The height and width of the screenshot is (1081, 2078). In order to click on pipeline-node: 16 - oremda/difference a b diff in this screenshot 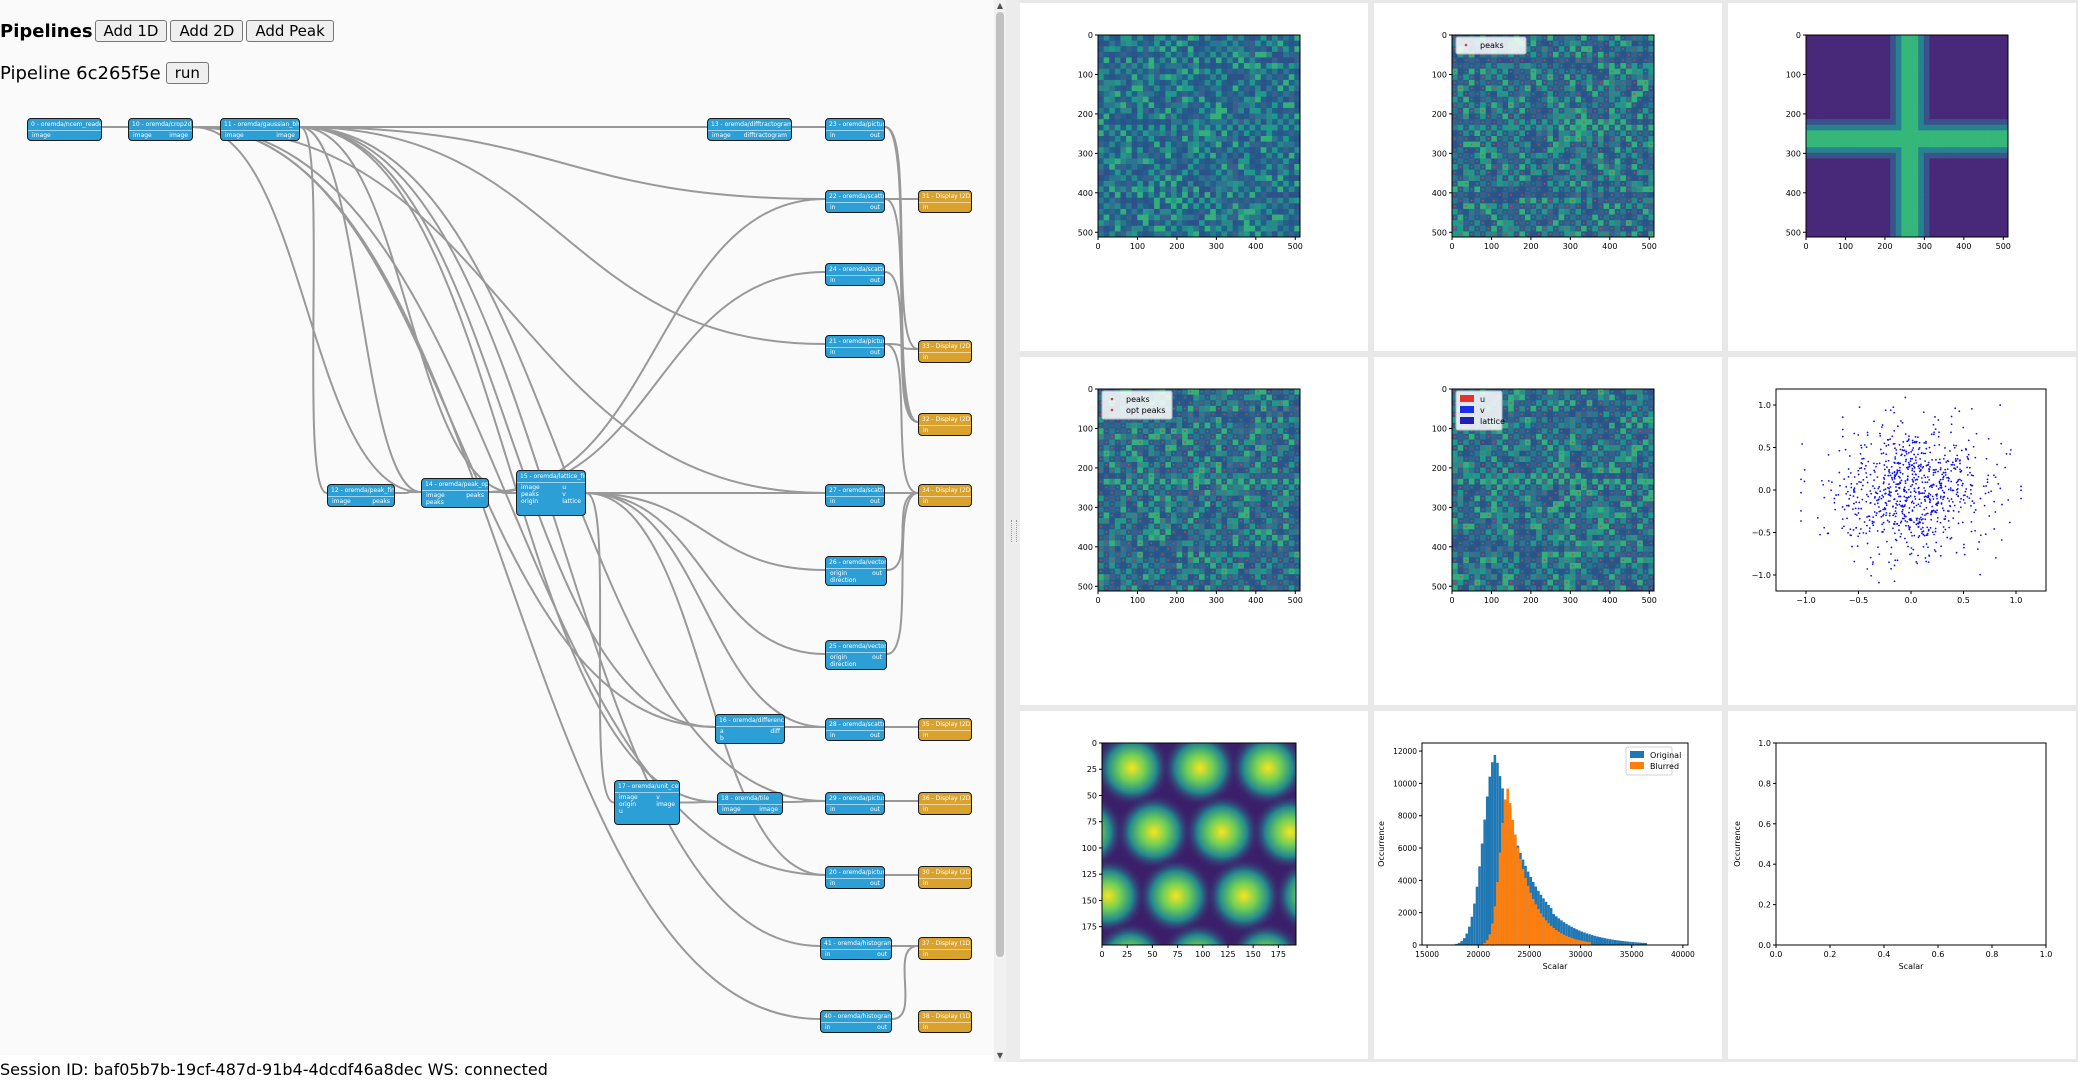, I will do `click(750, 729)`.